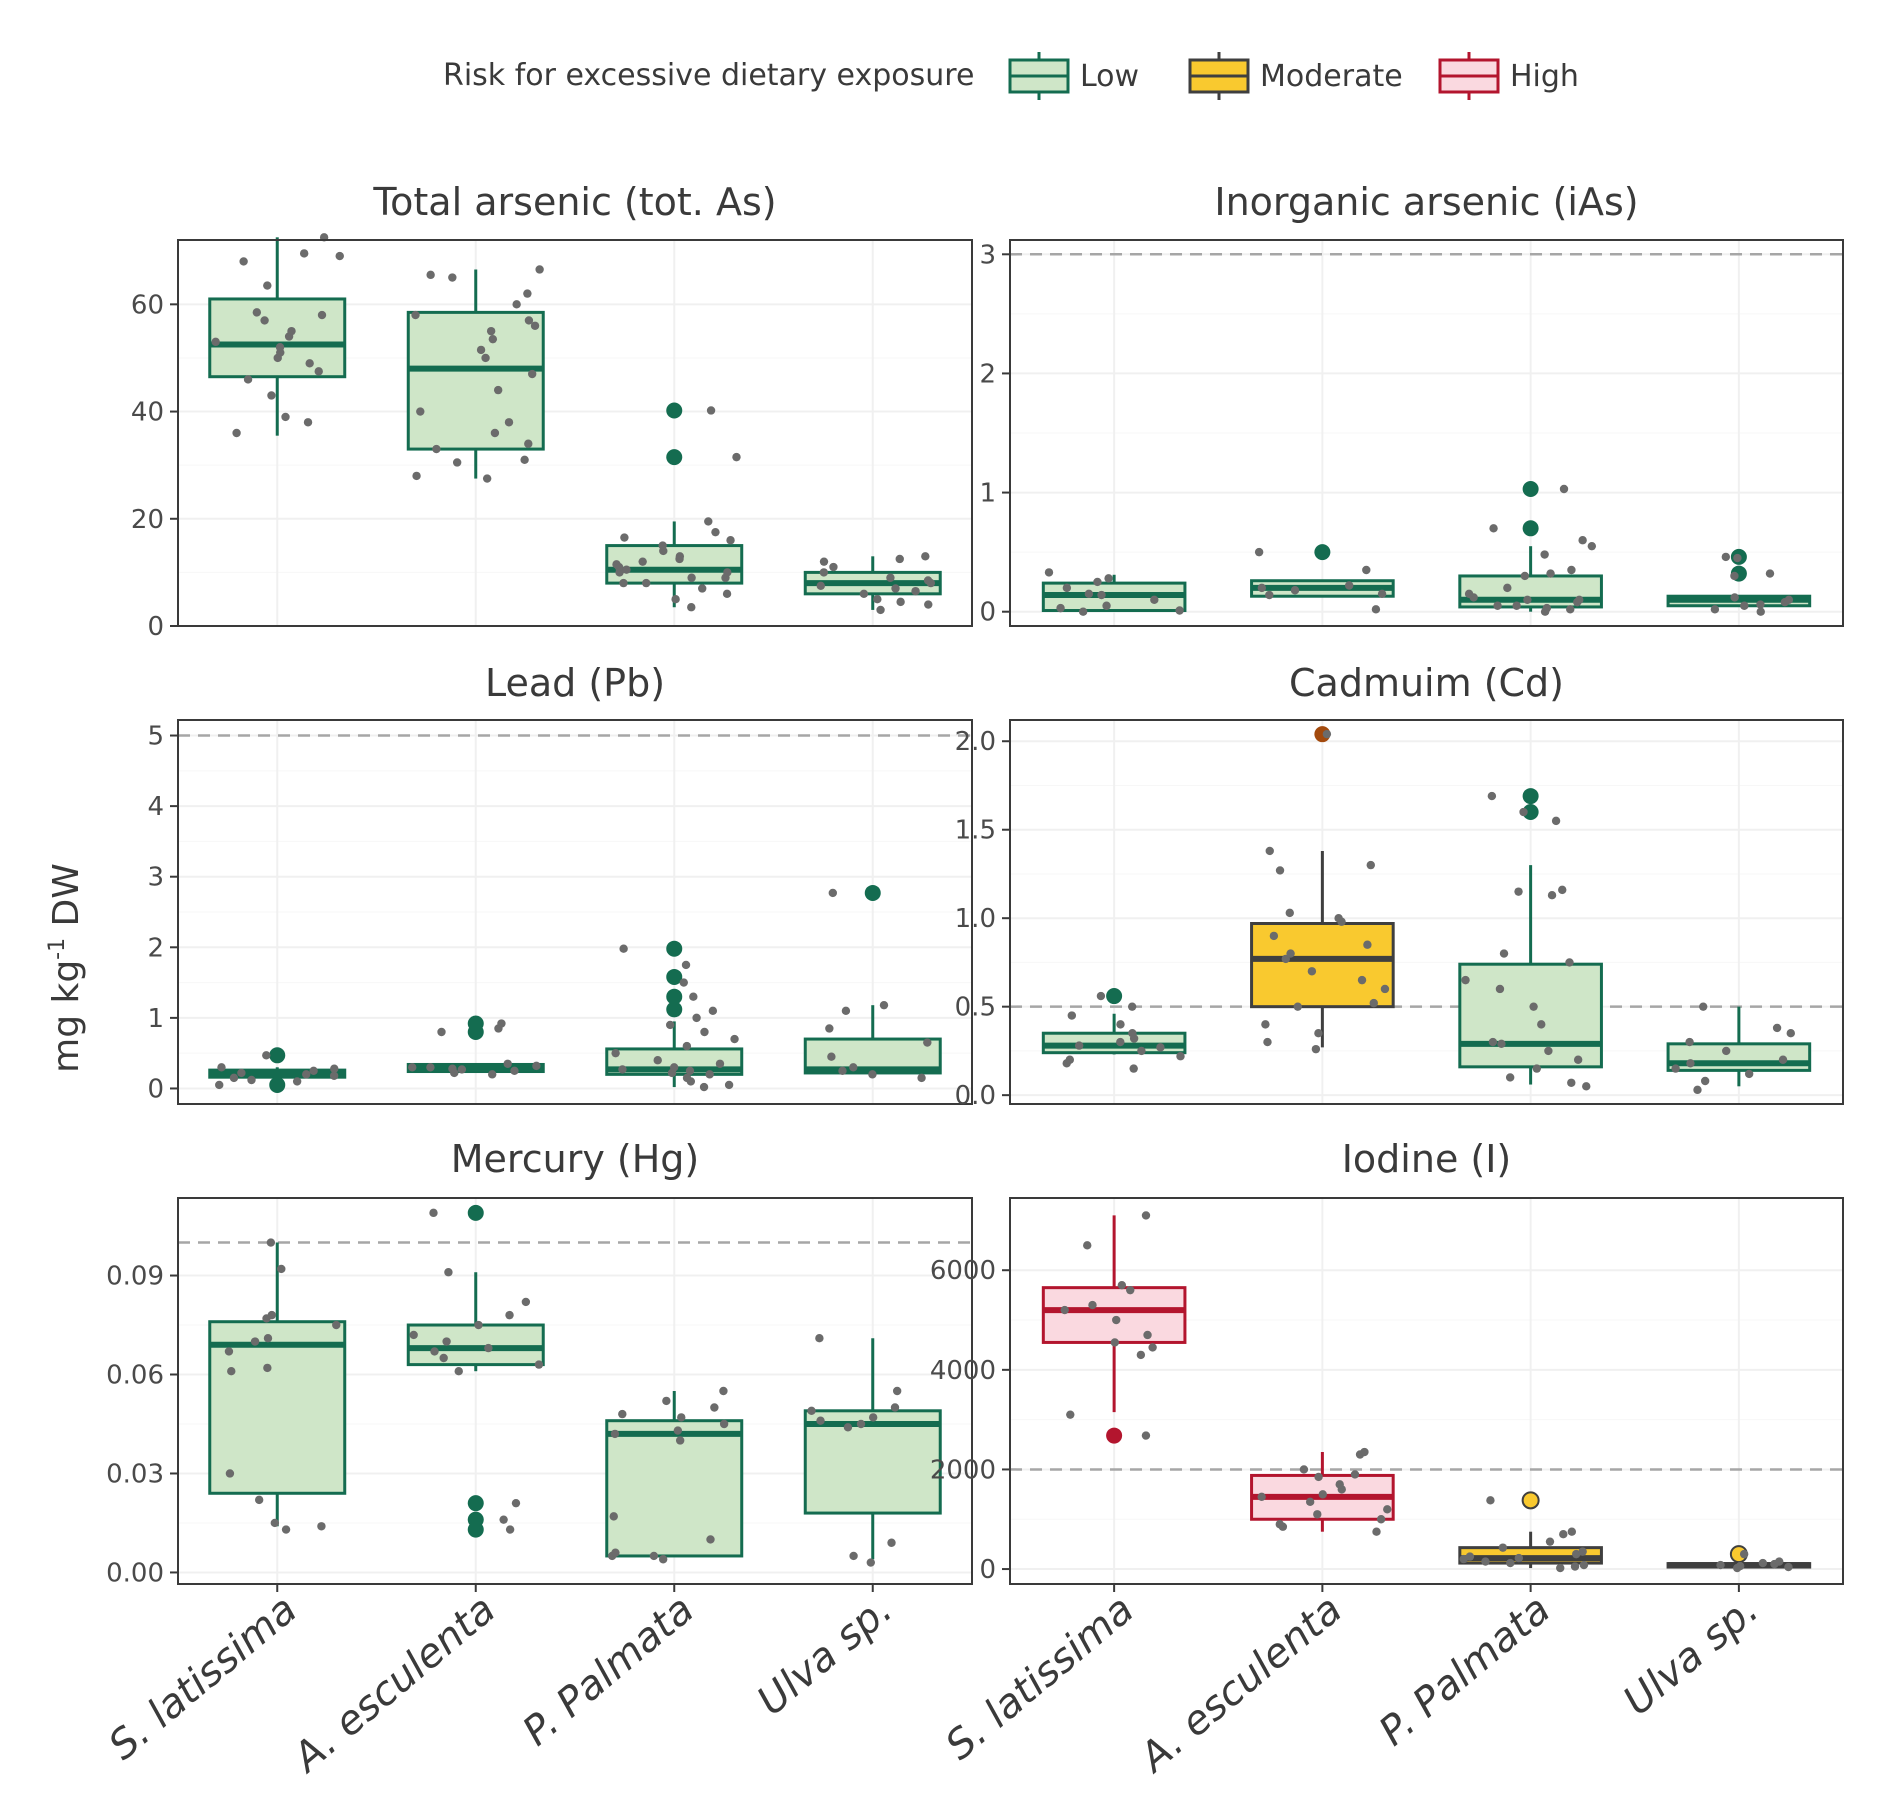 The height and width of the screenshot is (1798, 1892). What do you see at coordinates (162, 913) in the screenshot?
I see `y-axis: 0 1 2 3 4 5` at bounding box center [162, 913].